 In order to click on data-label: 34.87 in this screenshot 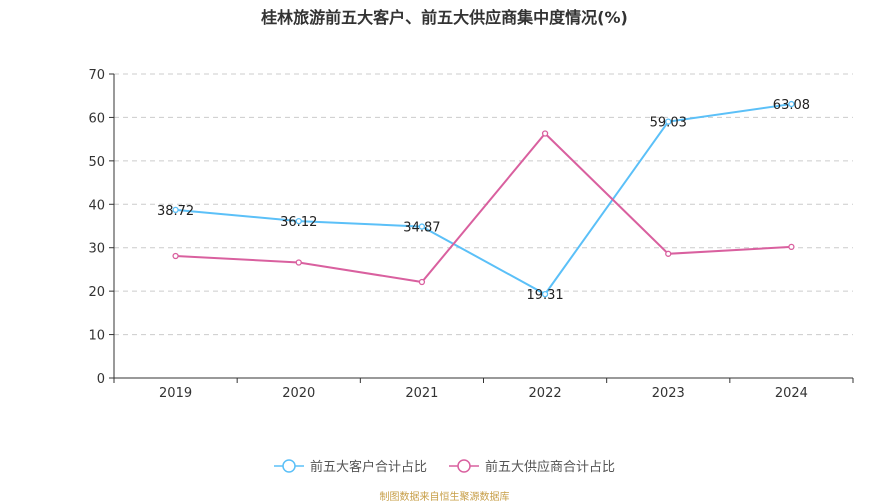, I will do `click(421, 228)`.